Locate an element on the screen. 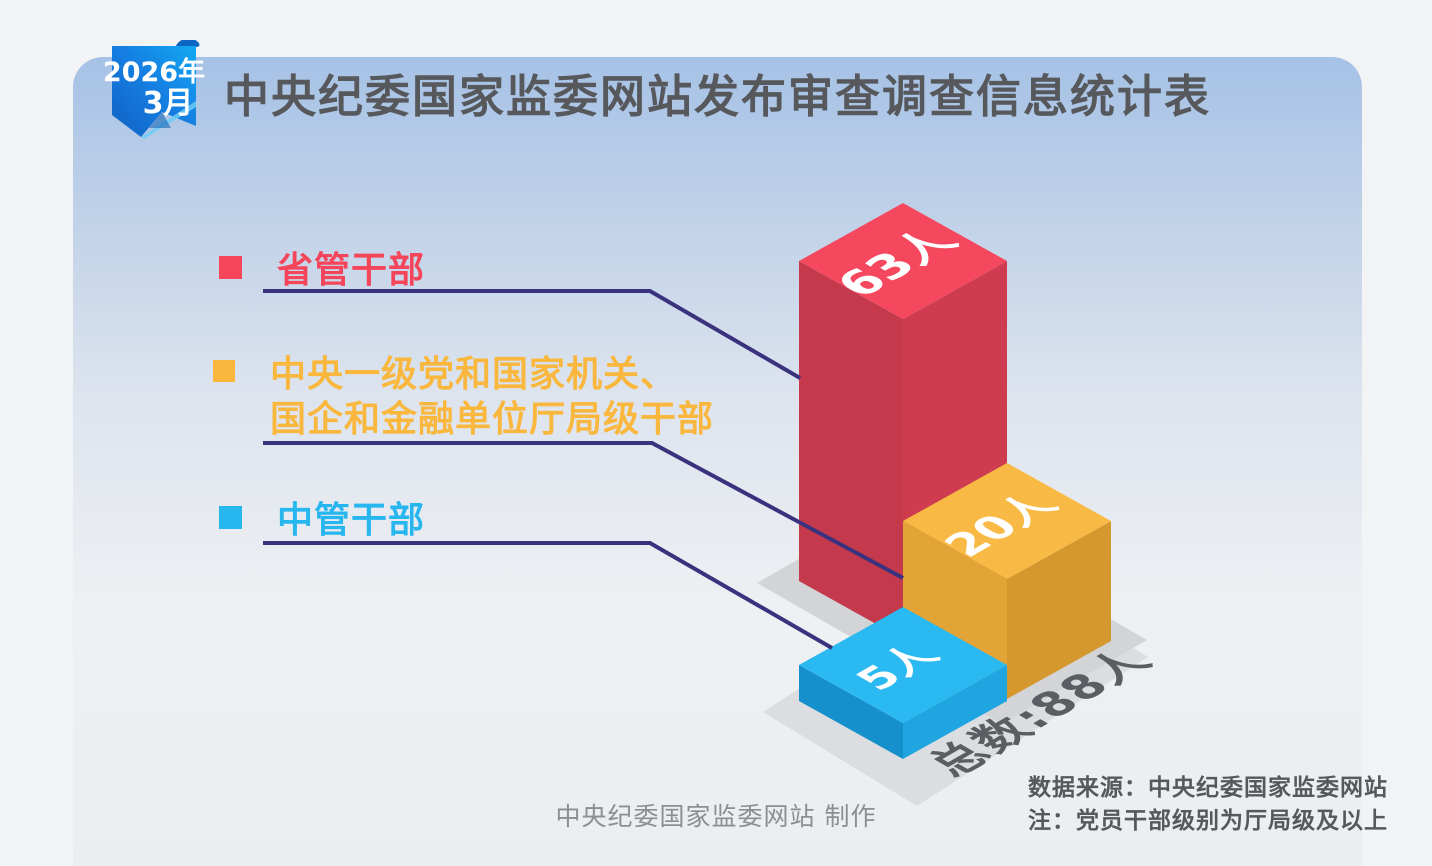 This screenshot has height=866, width=1432. ribbon-fold-shadow is located at coordinates (160, 120).